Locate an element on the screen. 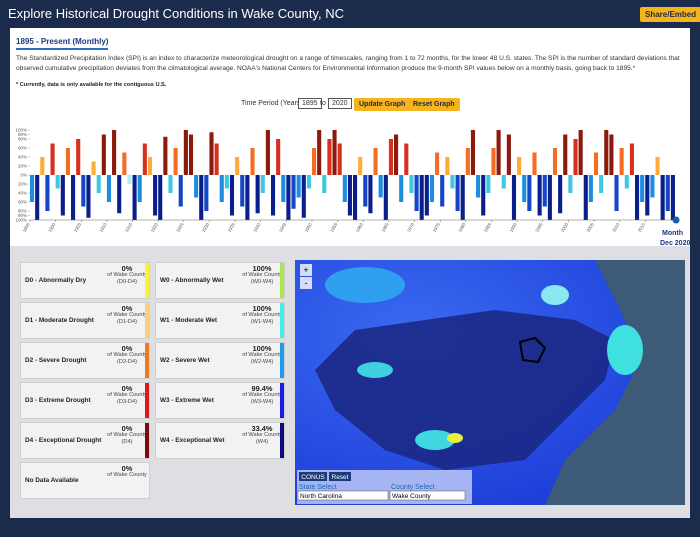  x-tick-label: 1930 is located at coordinates (206, 228).